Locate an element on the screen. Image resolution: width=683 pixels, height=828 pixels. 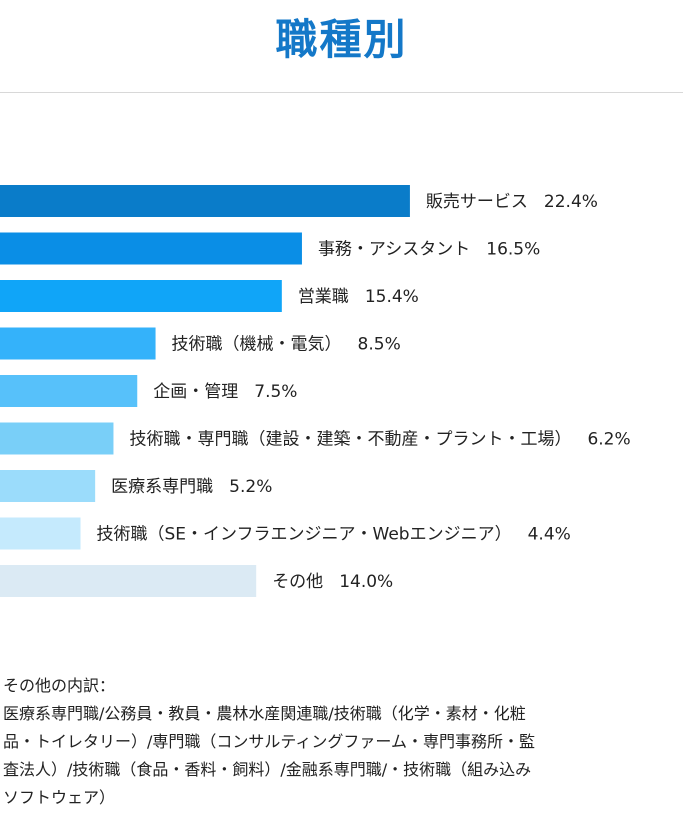
bar-label: 技術職（機械・電気） 8.5% is located at coordinates (286, 345).